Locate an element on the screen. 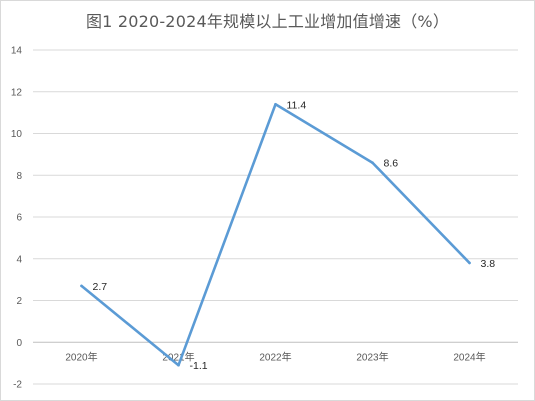  y-tick-label: 2 is located at coordinates (19, 301).